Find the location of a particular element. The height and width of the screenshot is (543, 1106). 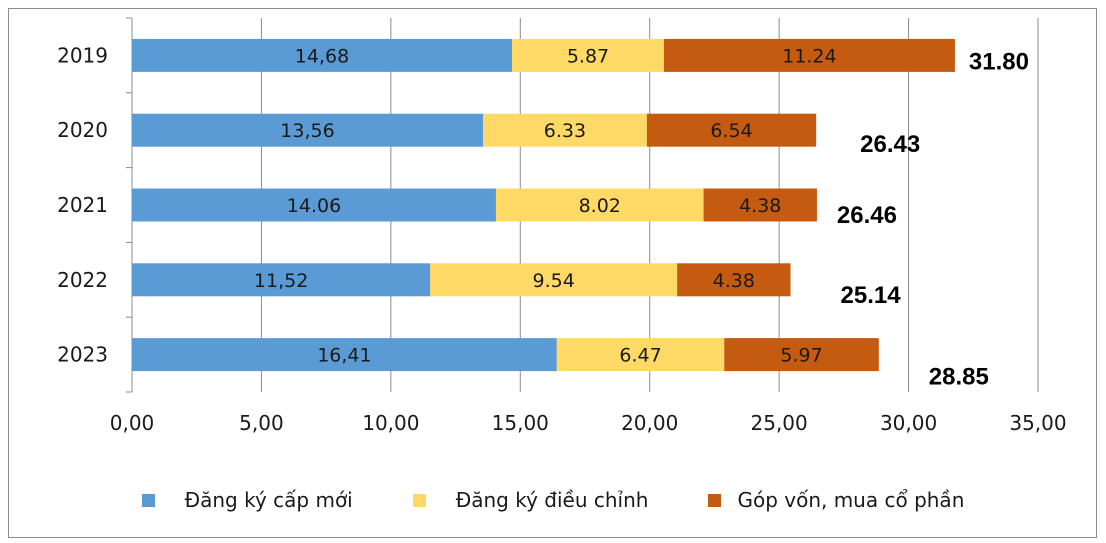

x-tick-label-6: 30,00 is located at coordinates (908, 423).